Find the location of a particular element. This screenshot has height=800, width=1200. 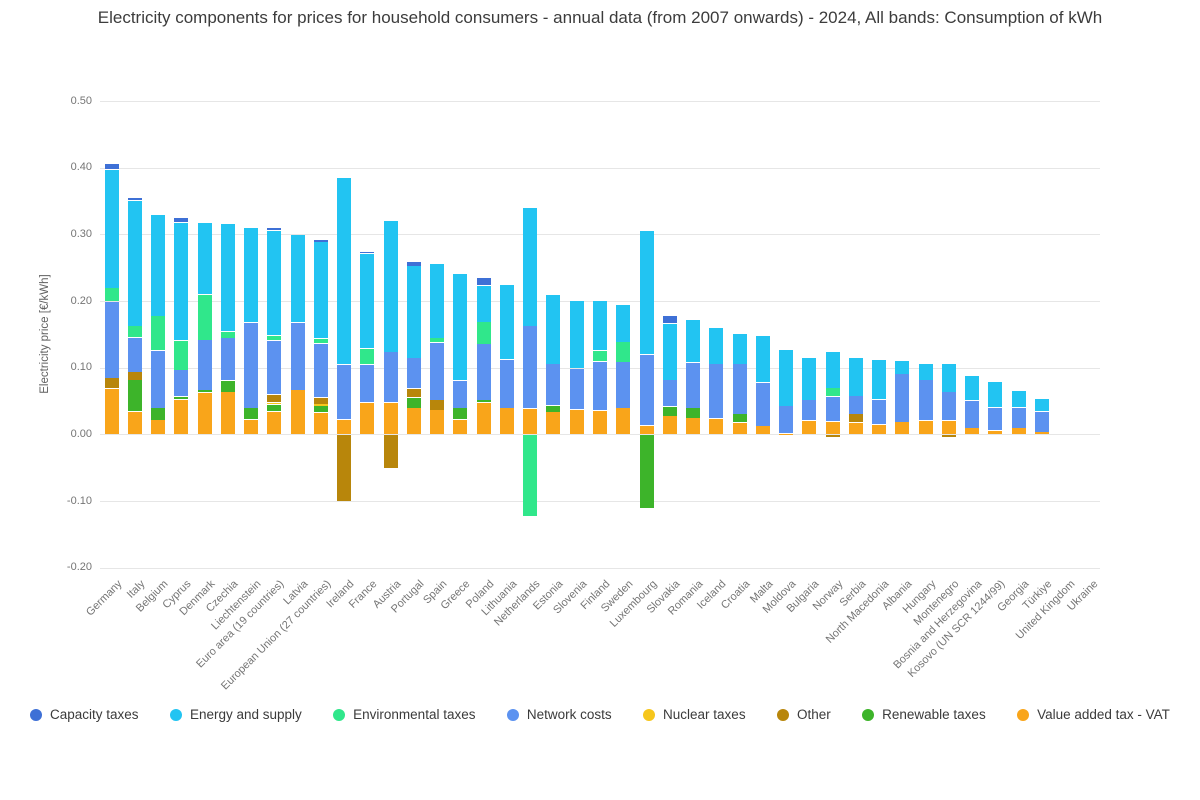

legend-item-environmental: Environmental taxes is located at coordinates (404, 714).